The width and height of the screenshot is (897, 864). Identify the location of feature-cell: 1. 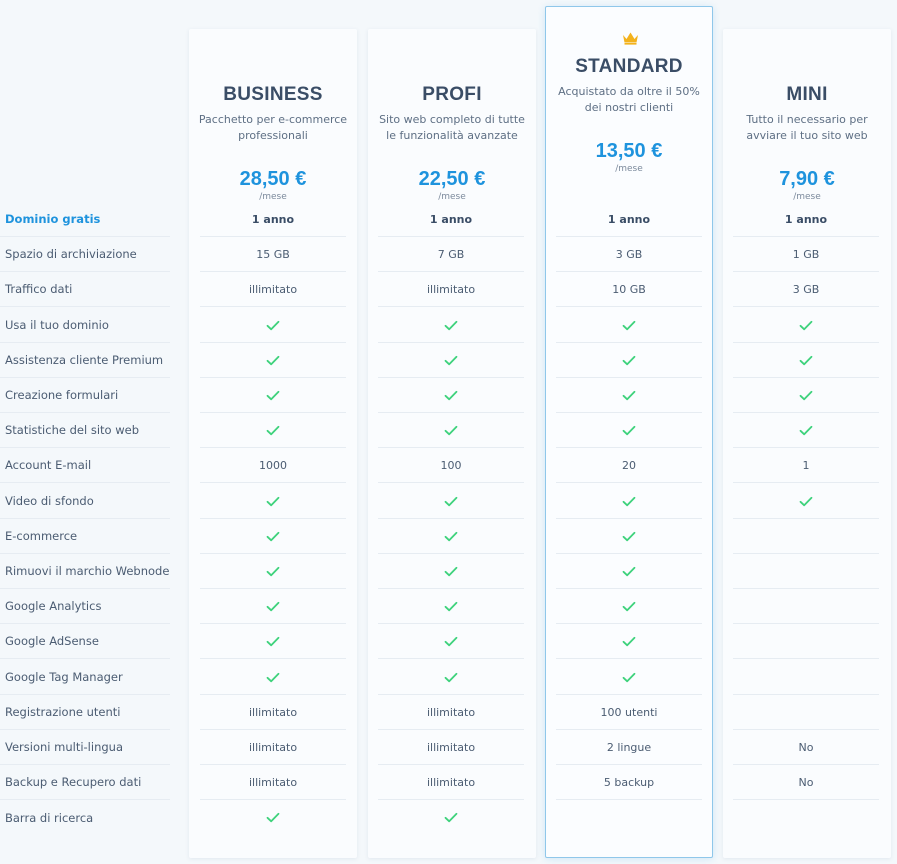
(806, 465).